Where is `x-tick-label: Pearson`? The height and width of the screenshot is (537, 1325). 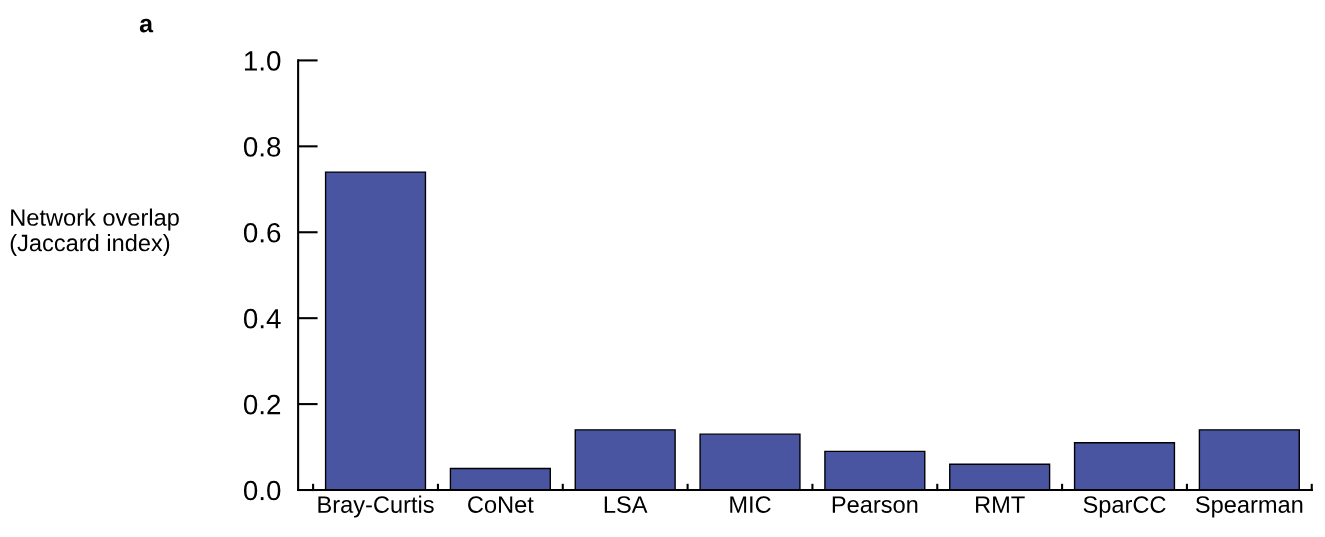
x-tick-label: Pearson is located at coordinates (875, 504).